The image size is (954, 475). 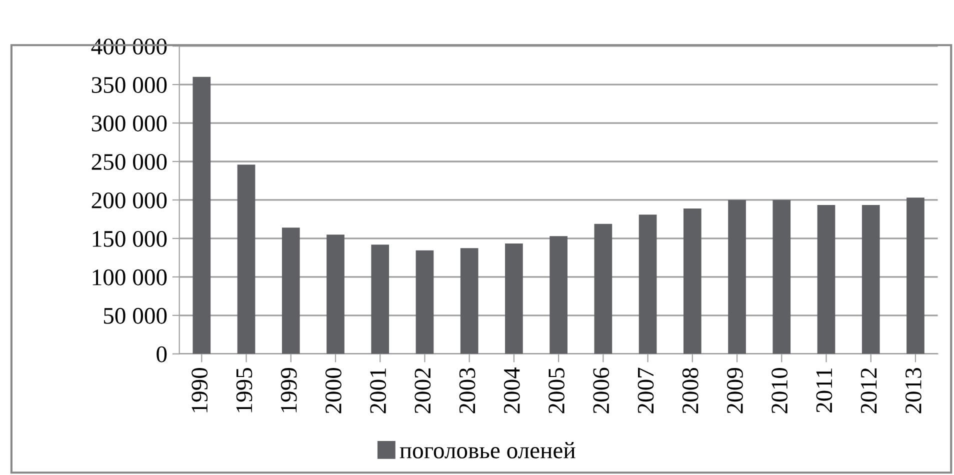 I want to click on y-tick-label: 100 000, so click(x=129, y=277).